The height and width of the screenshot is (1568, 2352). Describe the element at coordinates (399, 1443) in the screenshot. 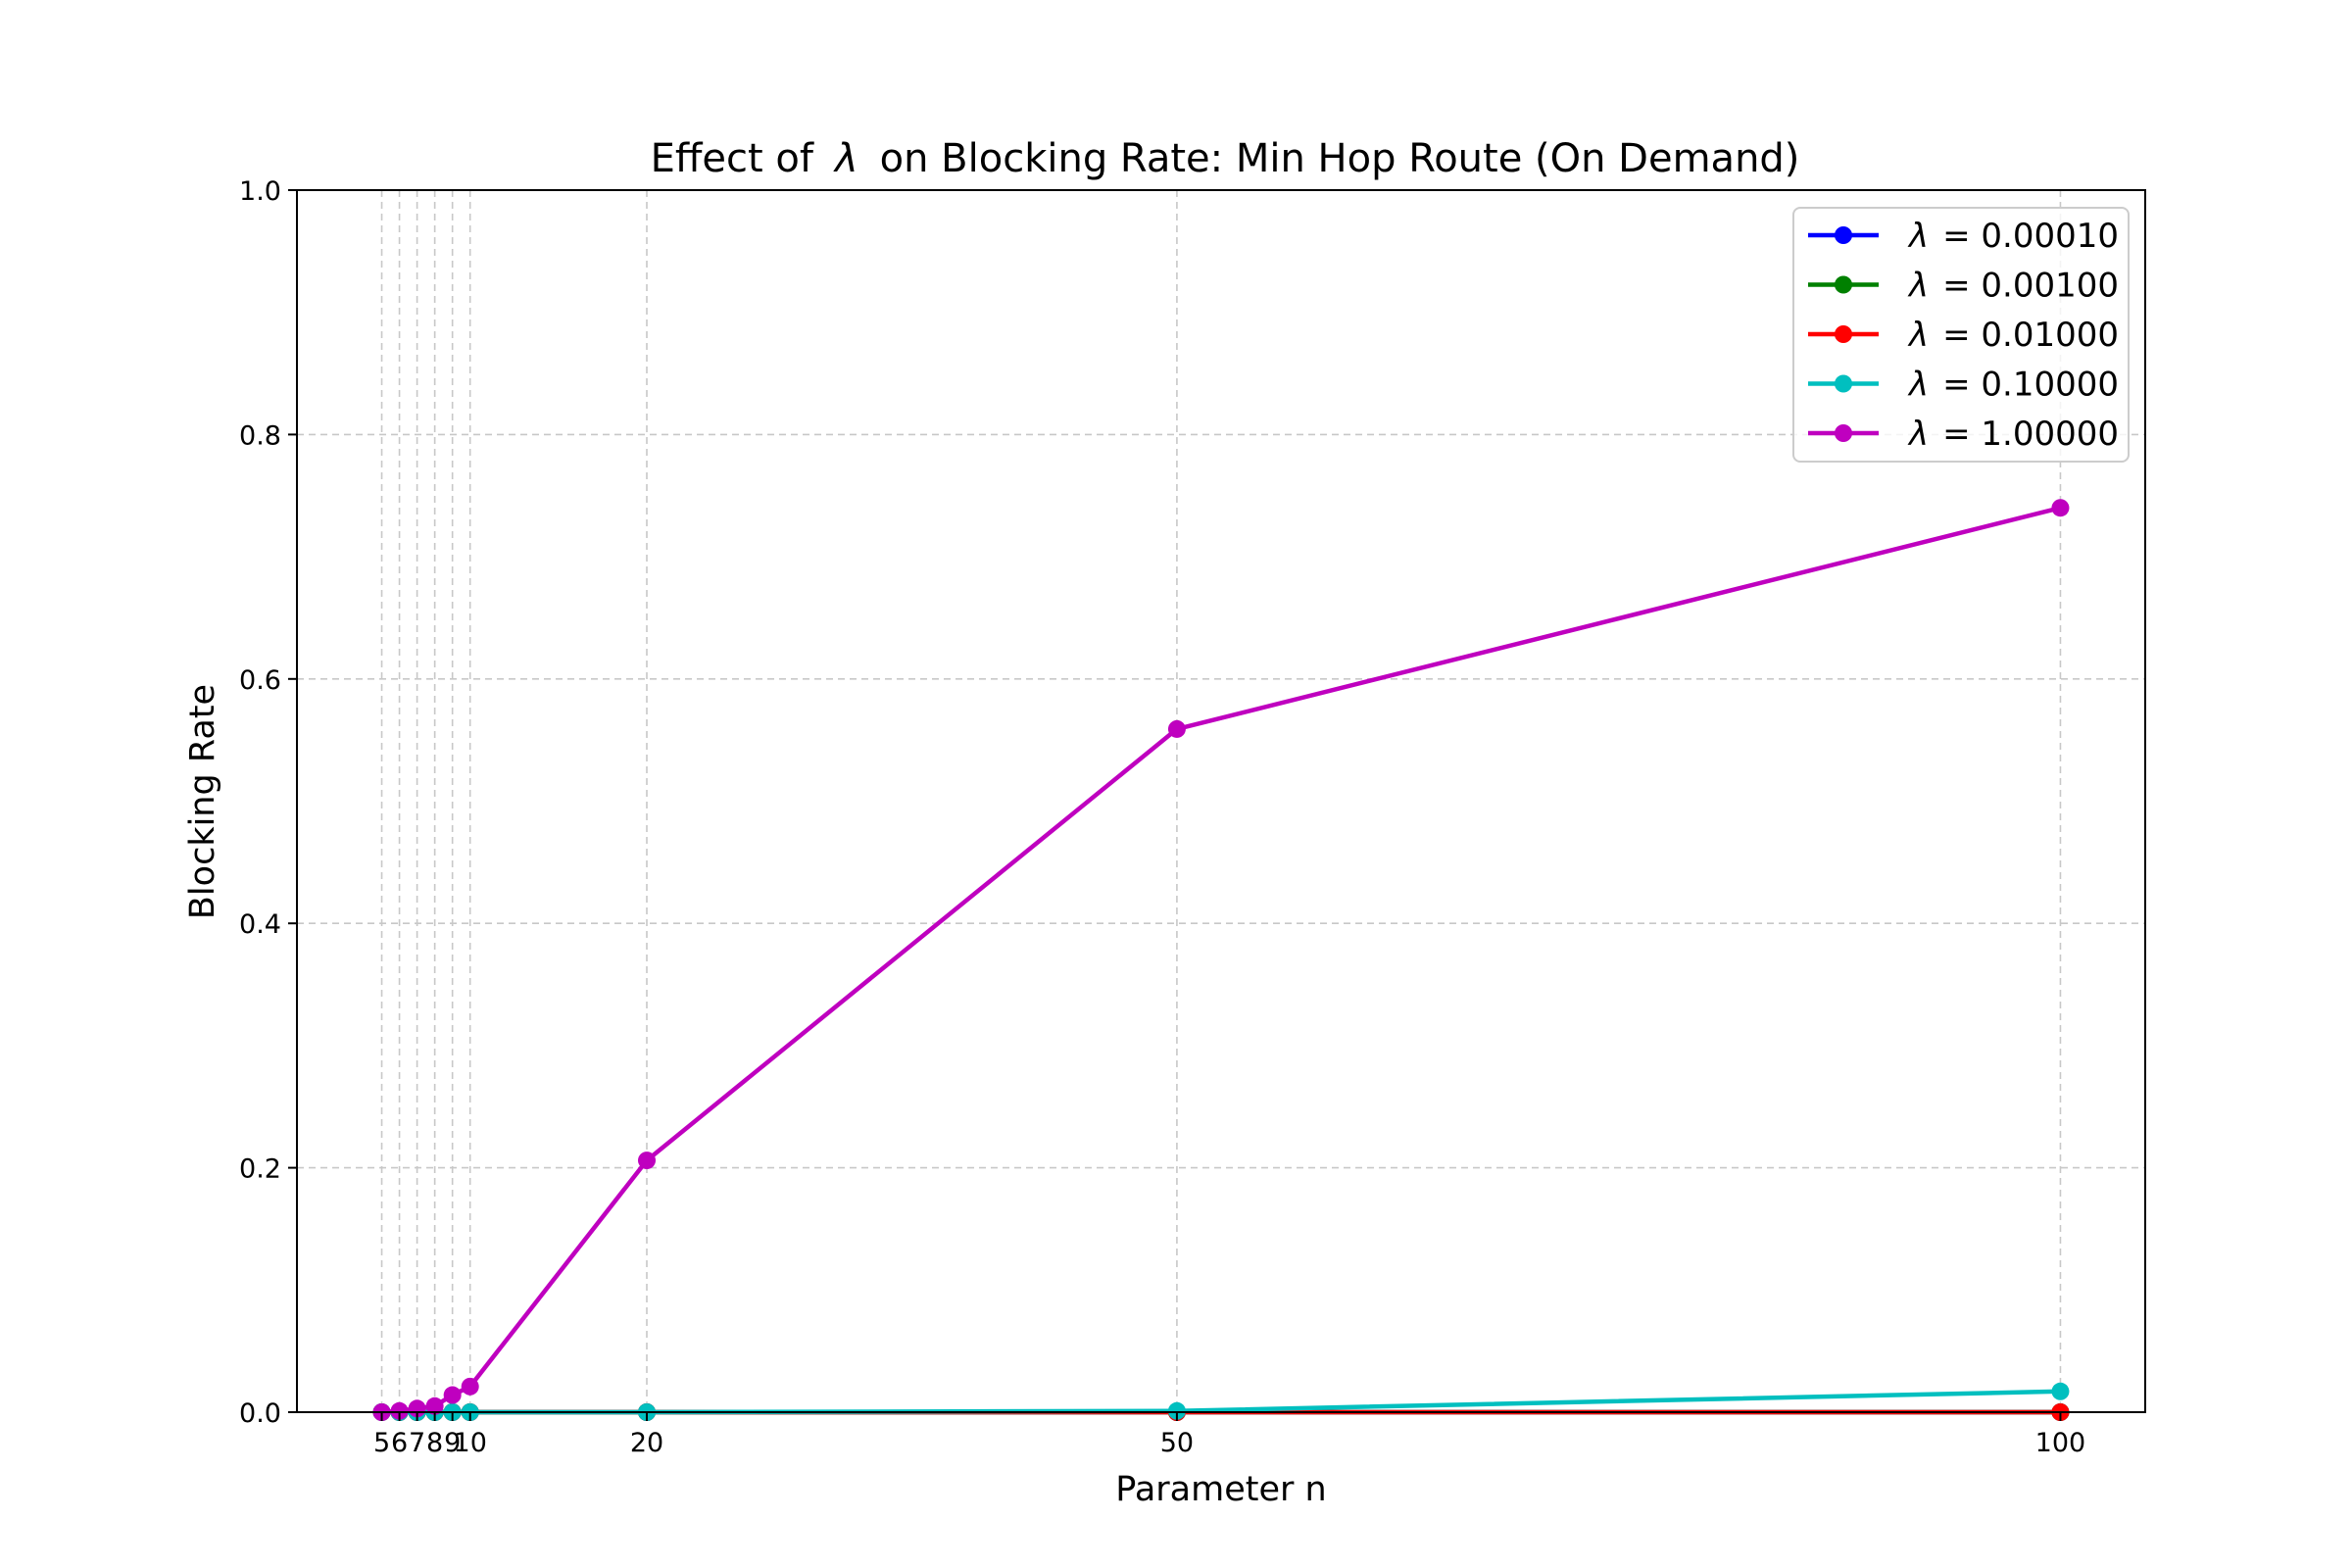

I see `x-tick-label: 6` at that location.